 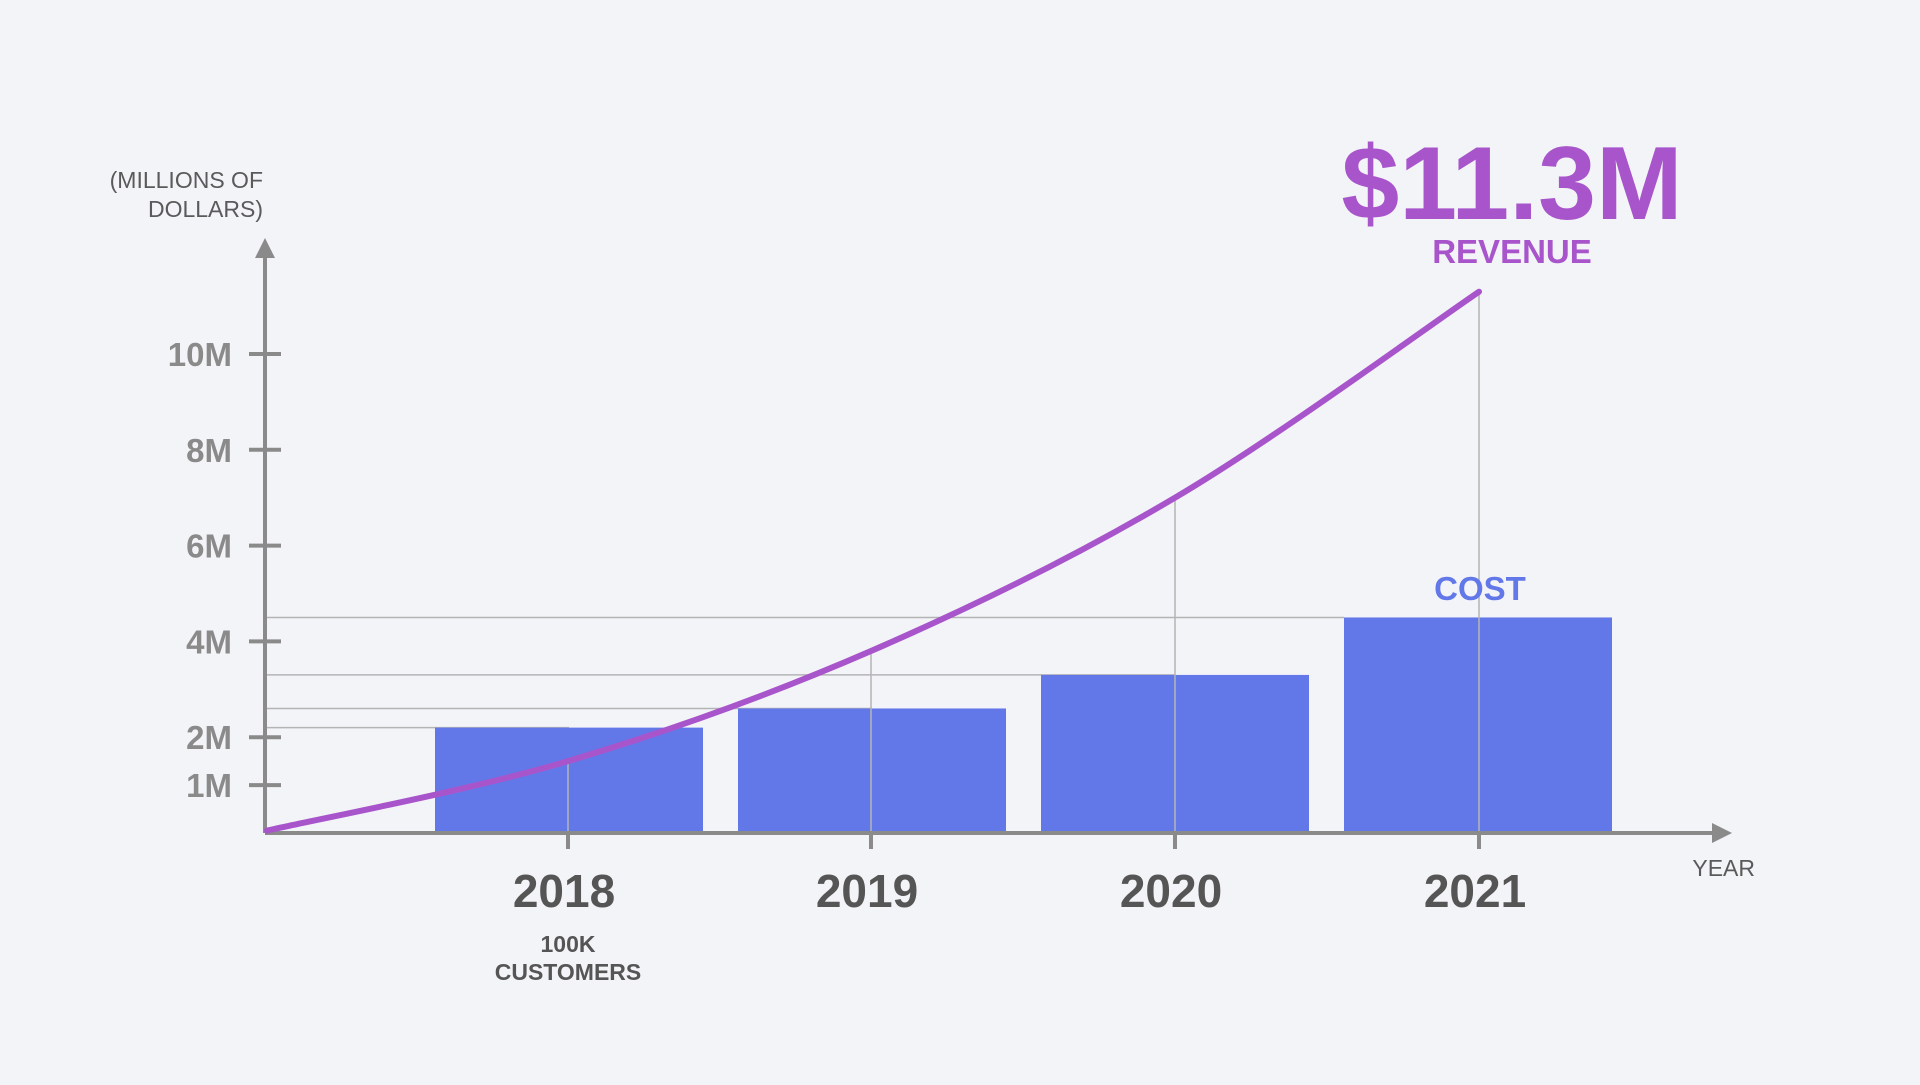 I want to click on y-axis-arrow, so click(x=265, y=248).